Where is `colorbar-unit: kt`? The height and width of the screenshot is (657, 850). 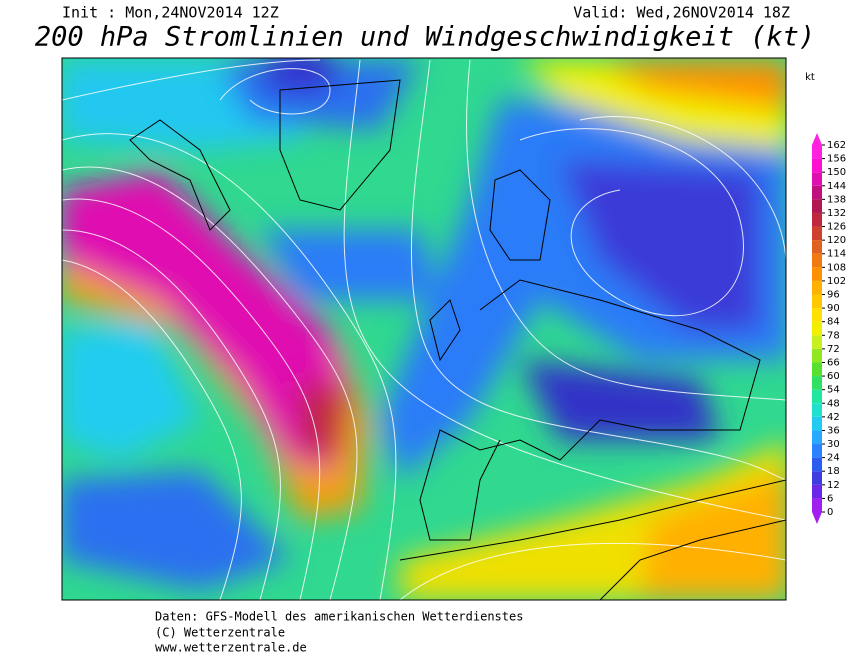 colorbar-unit: kt is located at coordinates (810, 77).